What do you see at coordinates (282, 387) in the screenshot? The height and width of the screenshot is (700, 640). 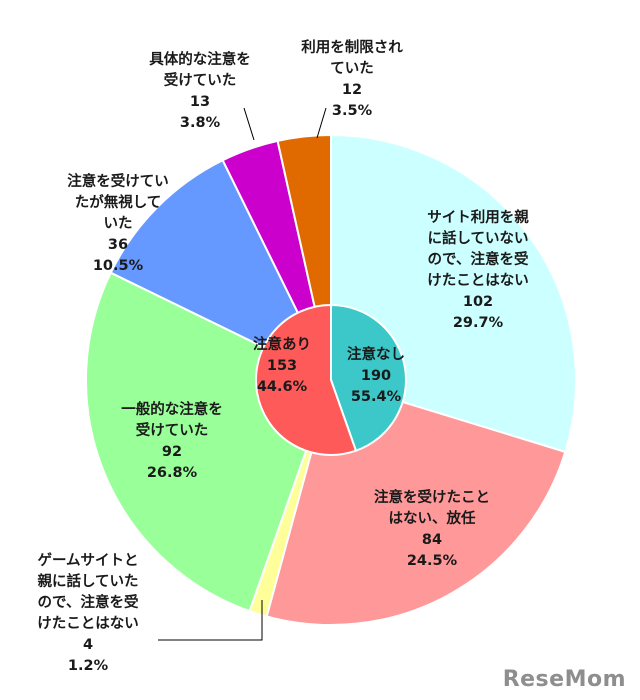 I see `inner-label-0-percent: 44.6%` at bounding box center [282, 387].